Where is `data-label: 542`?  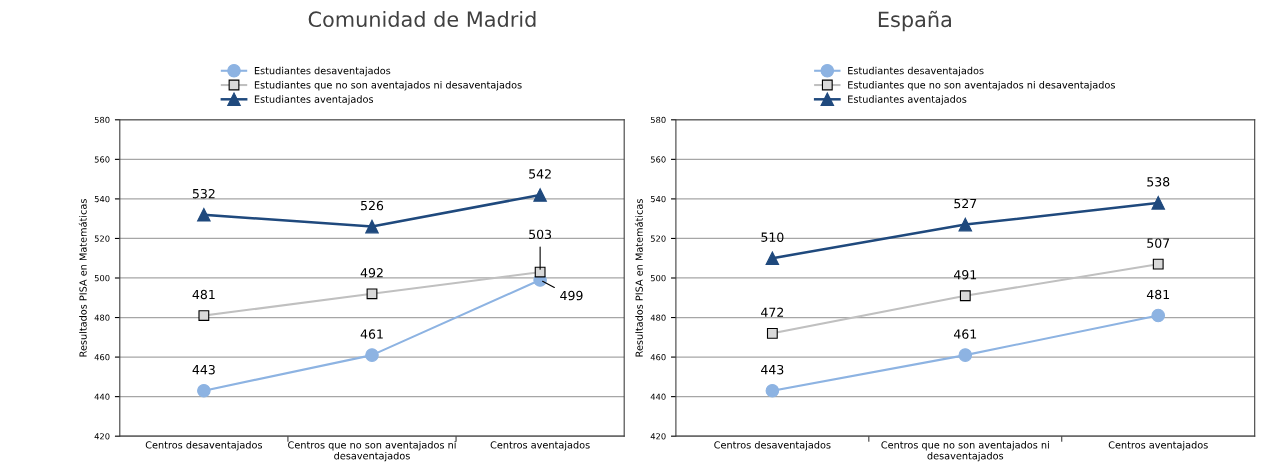 data-label: 542 is located at coordinates (540, 174).